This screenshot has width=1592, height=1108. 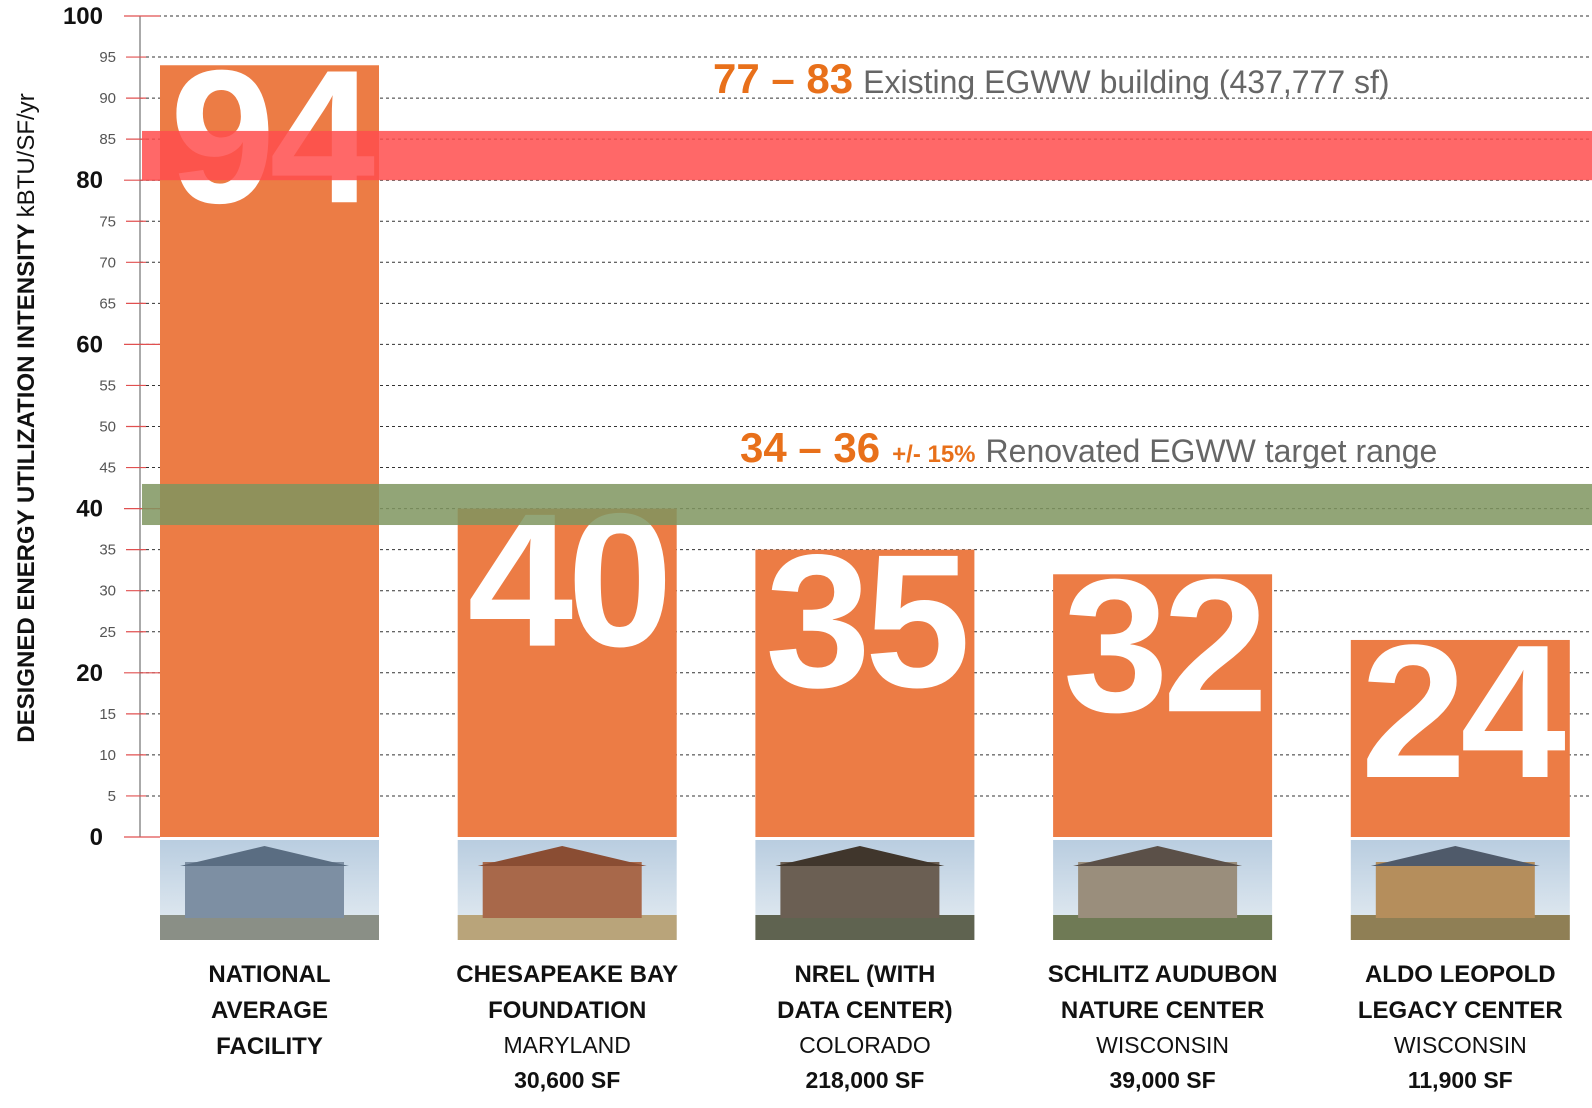 I want to click on area-label: 30,600 SF, so click(x=567, y=1080).